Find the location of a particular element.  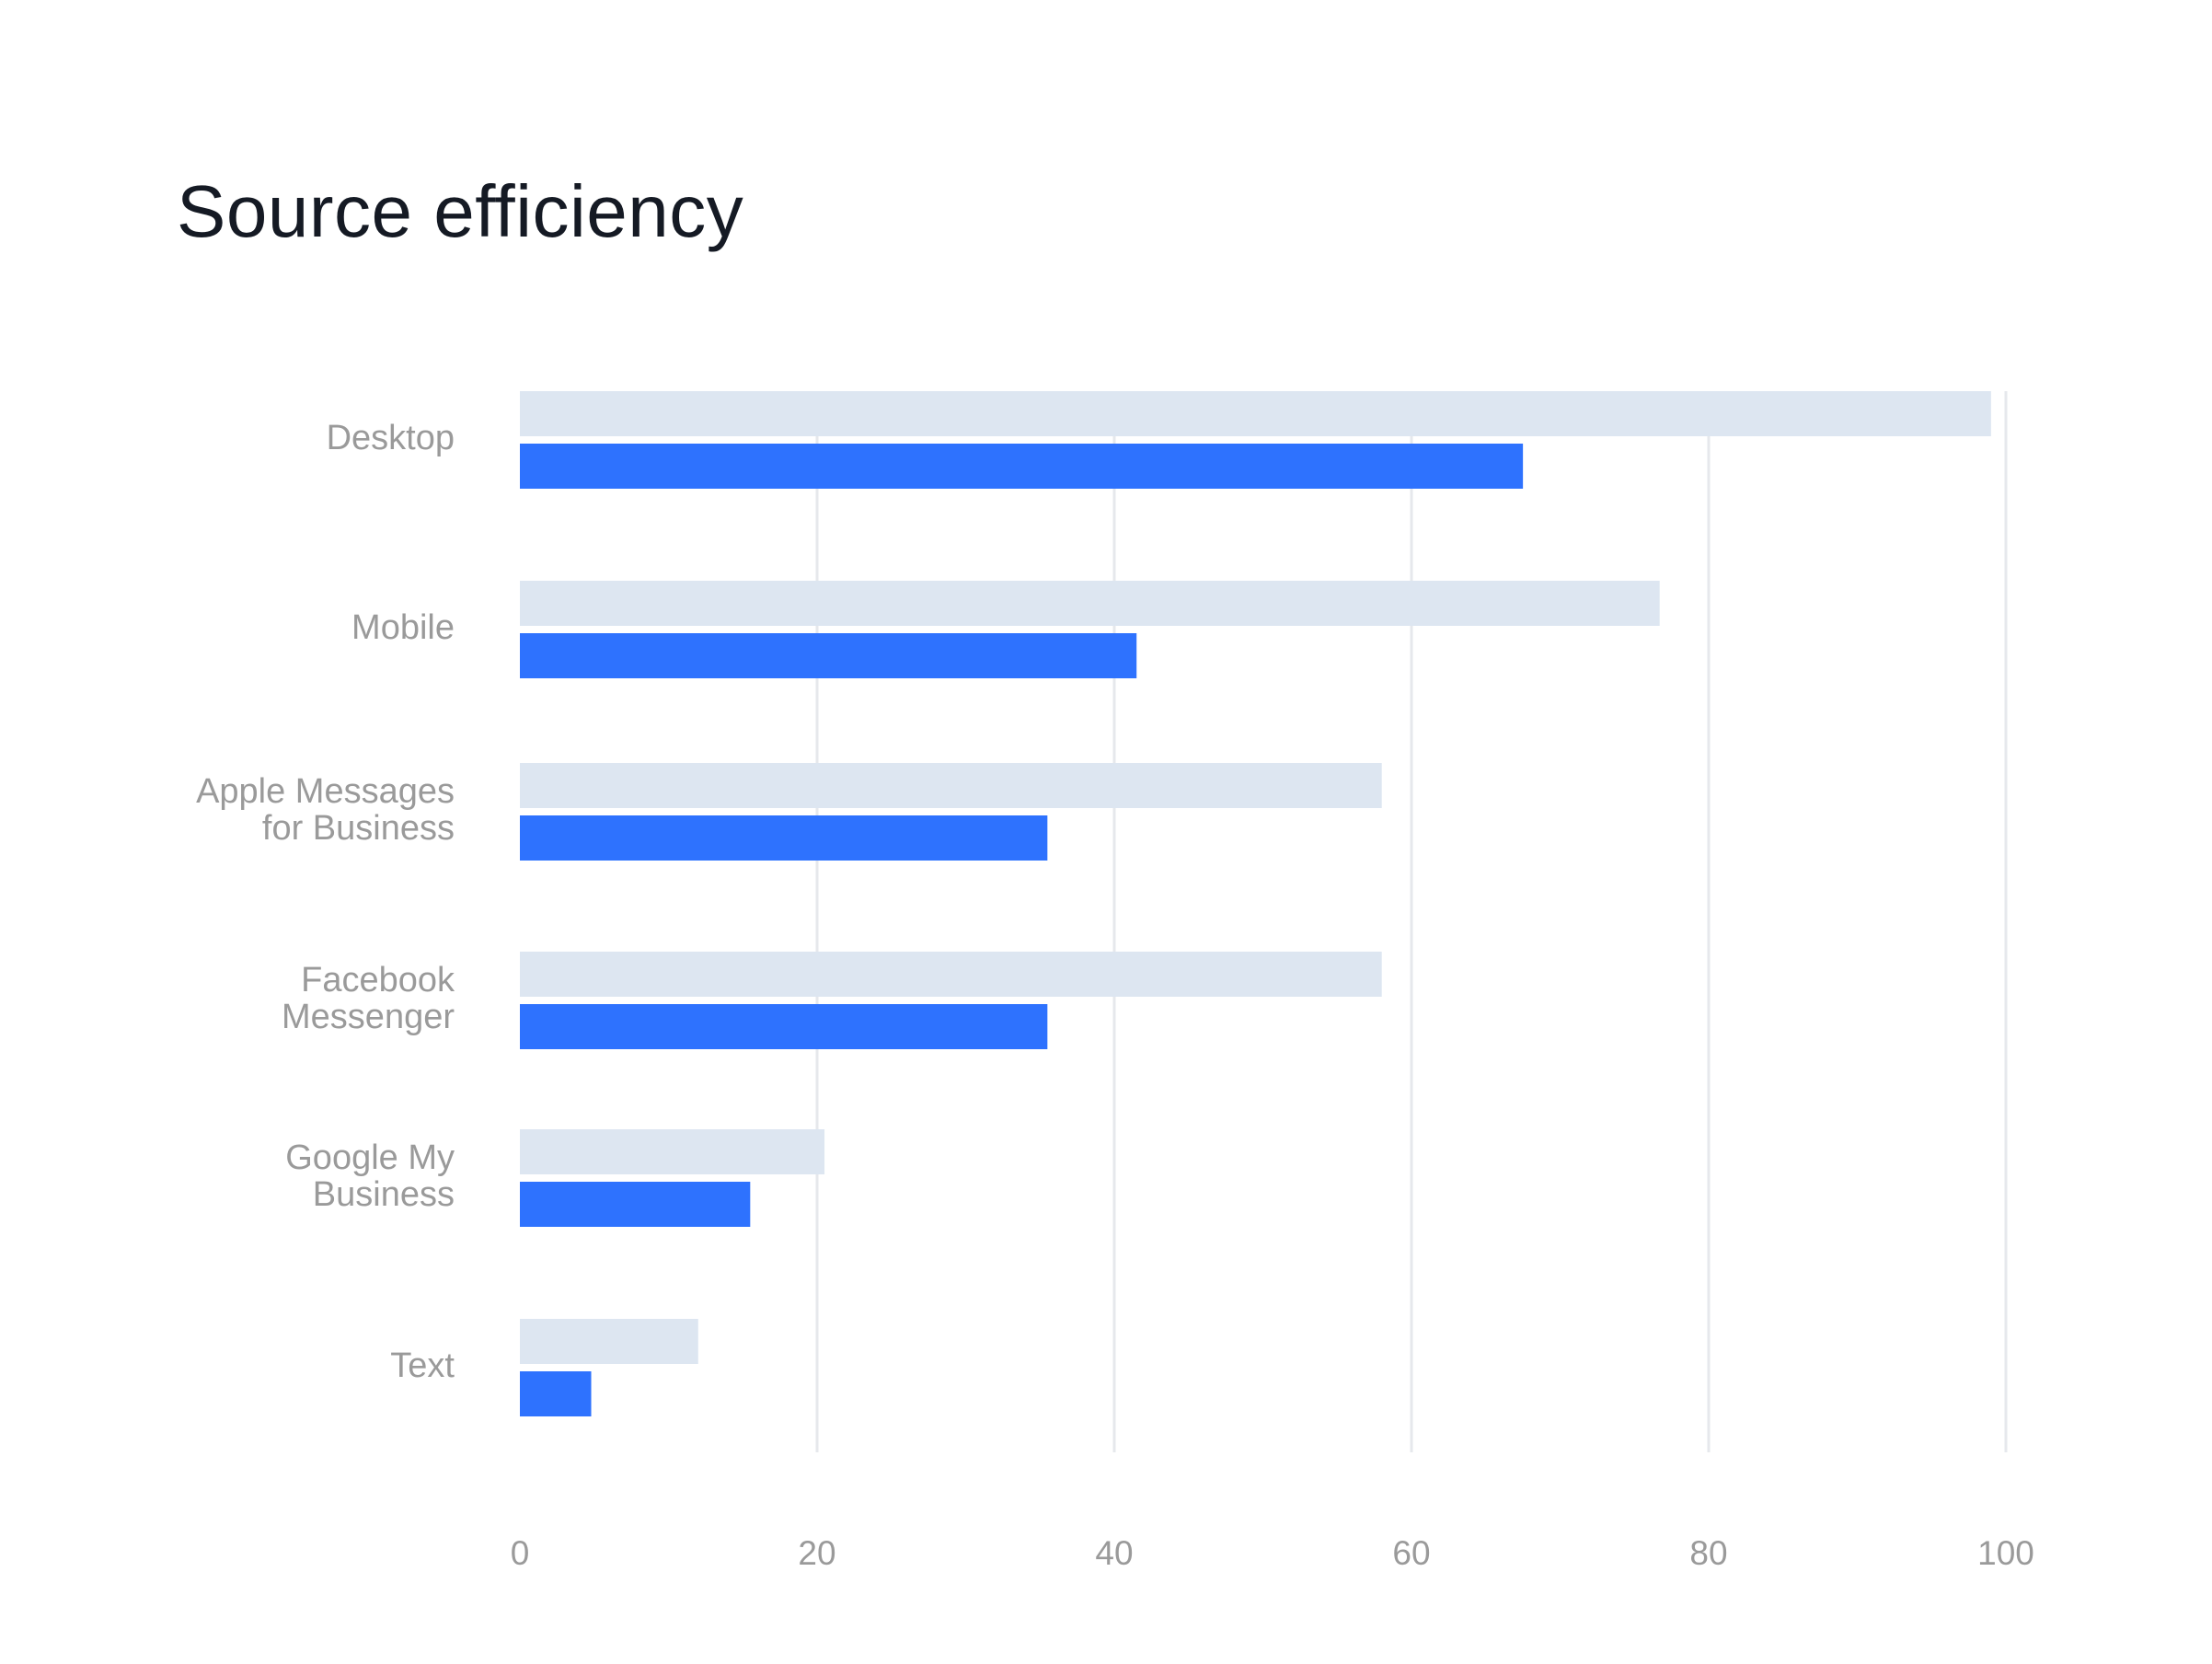

category-label: Text is located at coordinates (422, 1365).